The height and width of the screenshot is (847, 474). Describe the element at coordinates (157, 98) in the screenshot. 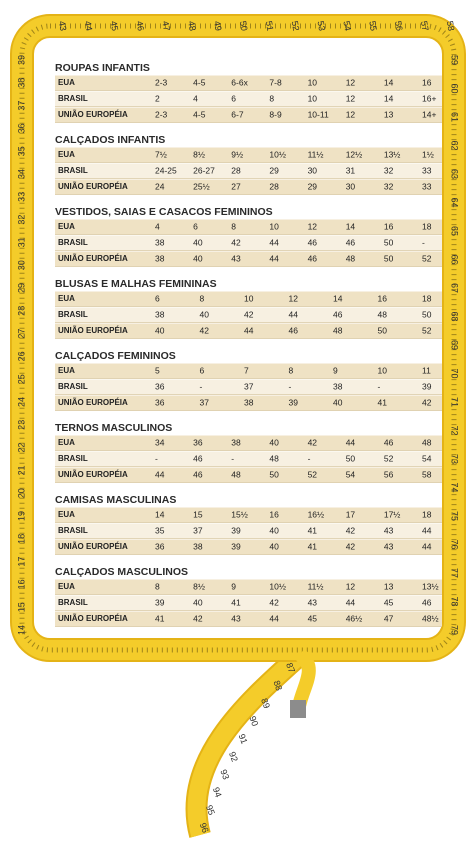

I see `cell: 2` at that location.